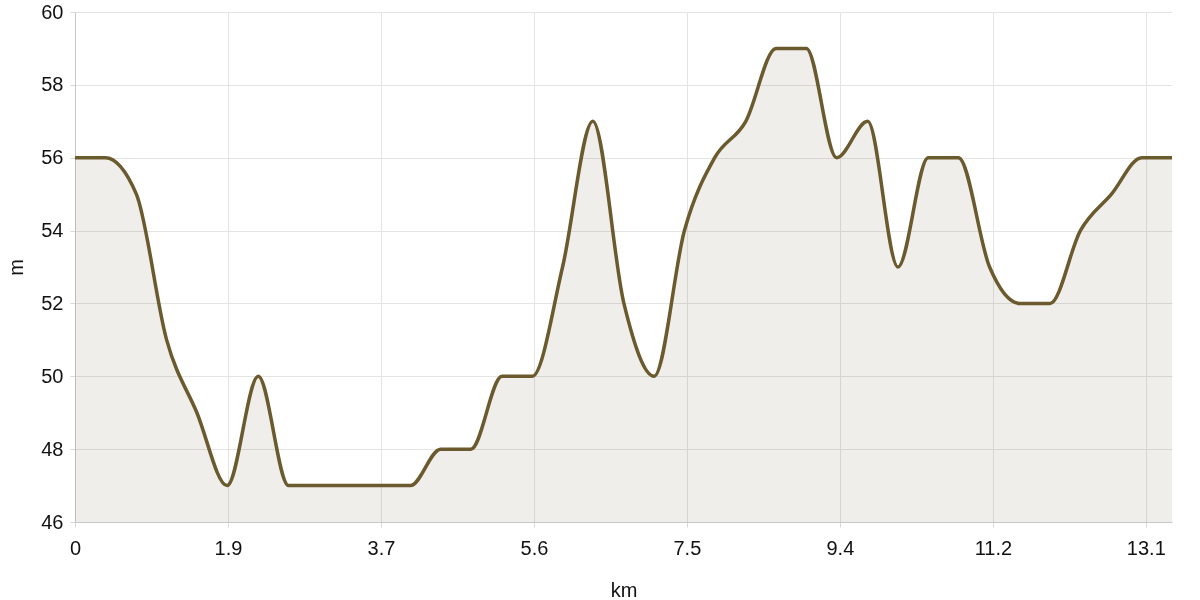 The width and height of the screenshot is (1200, 600). Describe the element at coordinates (534, 547) in the screenshot. I see `x-tick-label: 5.6` at that location.